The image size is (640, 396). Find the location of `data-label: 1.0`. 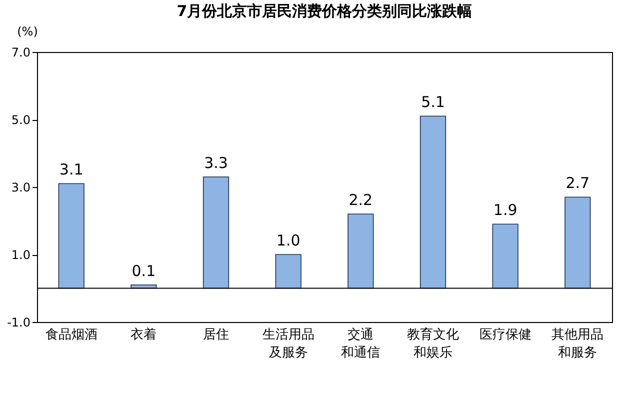

data-label: 1.0 is located at coordinates (288, 241).